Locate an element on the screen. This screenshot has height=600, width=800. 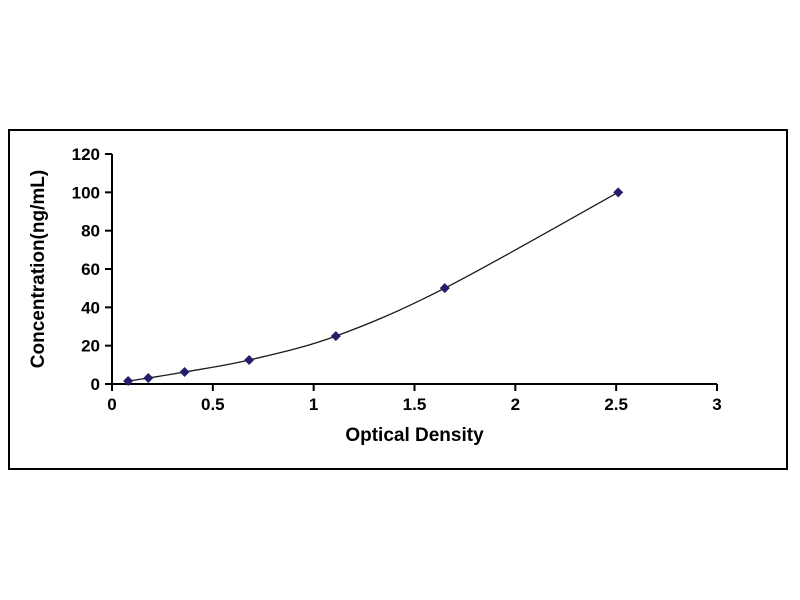
x-tick-label: 1.5 is located at coordinates (415, 404).